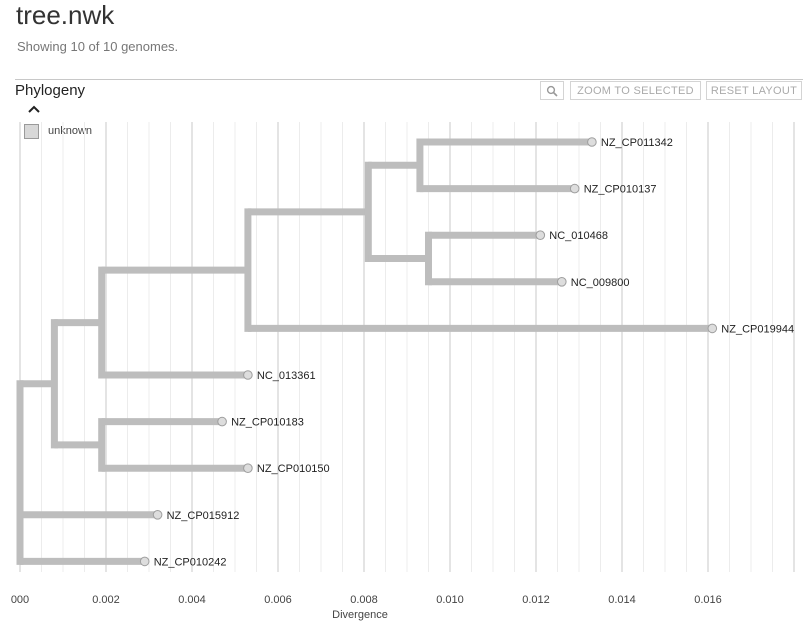 The width and height of the screenshot is (806, 627). Describe the element at coordinates (708, 600) in the screenshot. I see `tick-label: 0.016` at that location.